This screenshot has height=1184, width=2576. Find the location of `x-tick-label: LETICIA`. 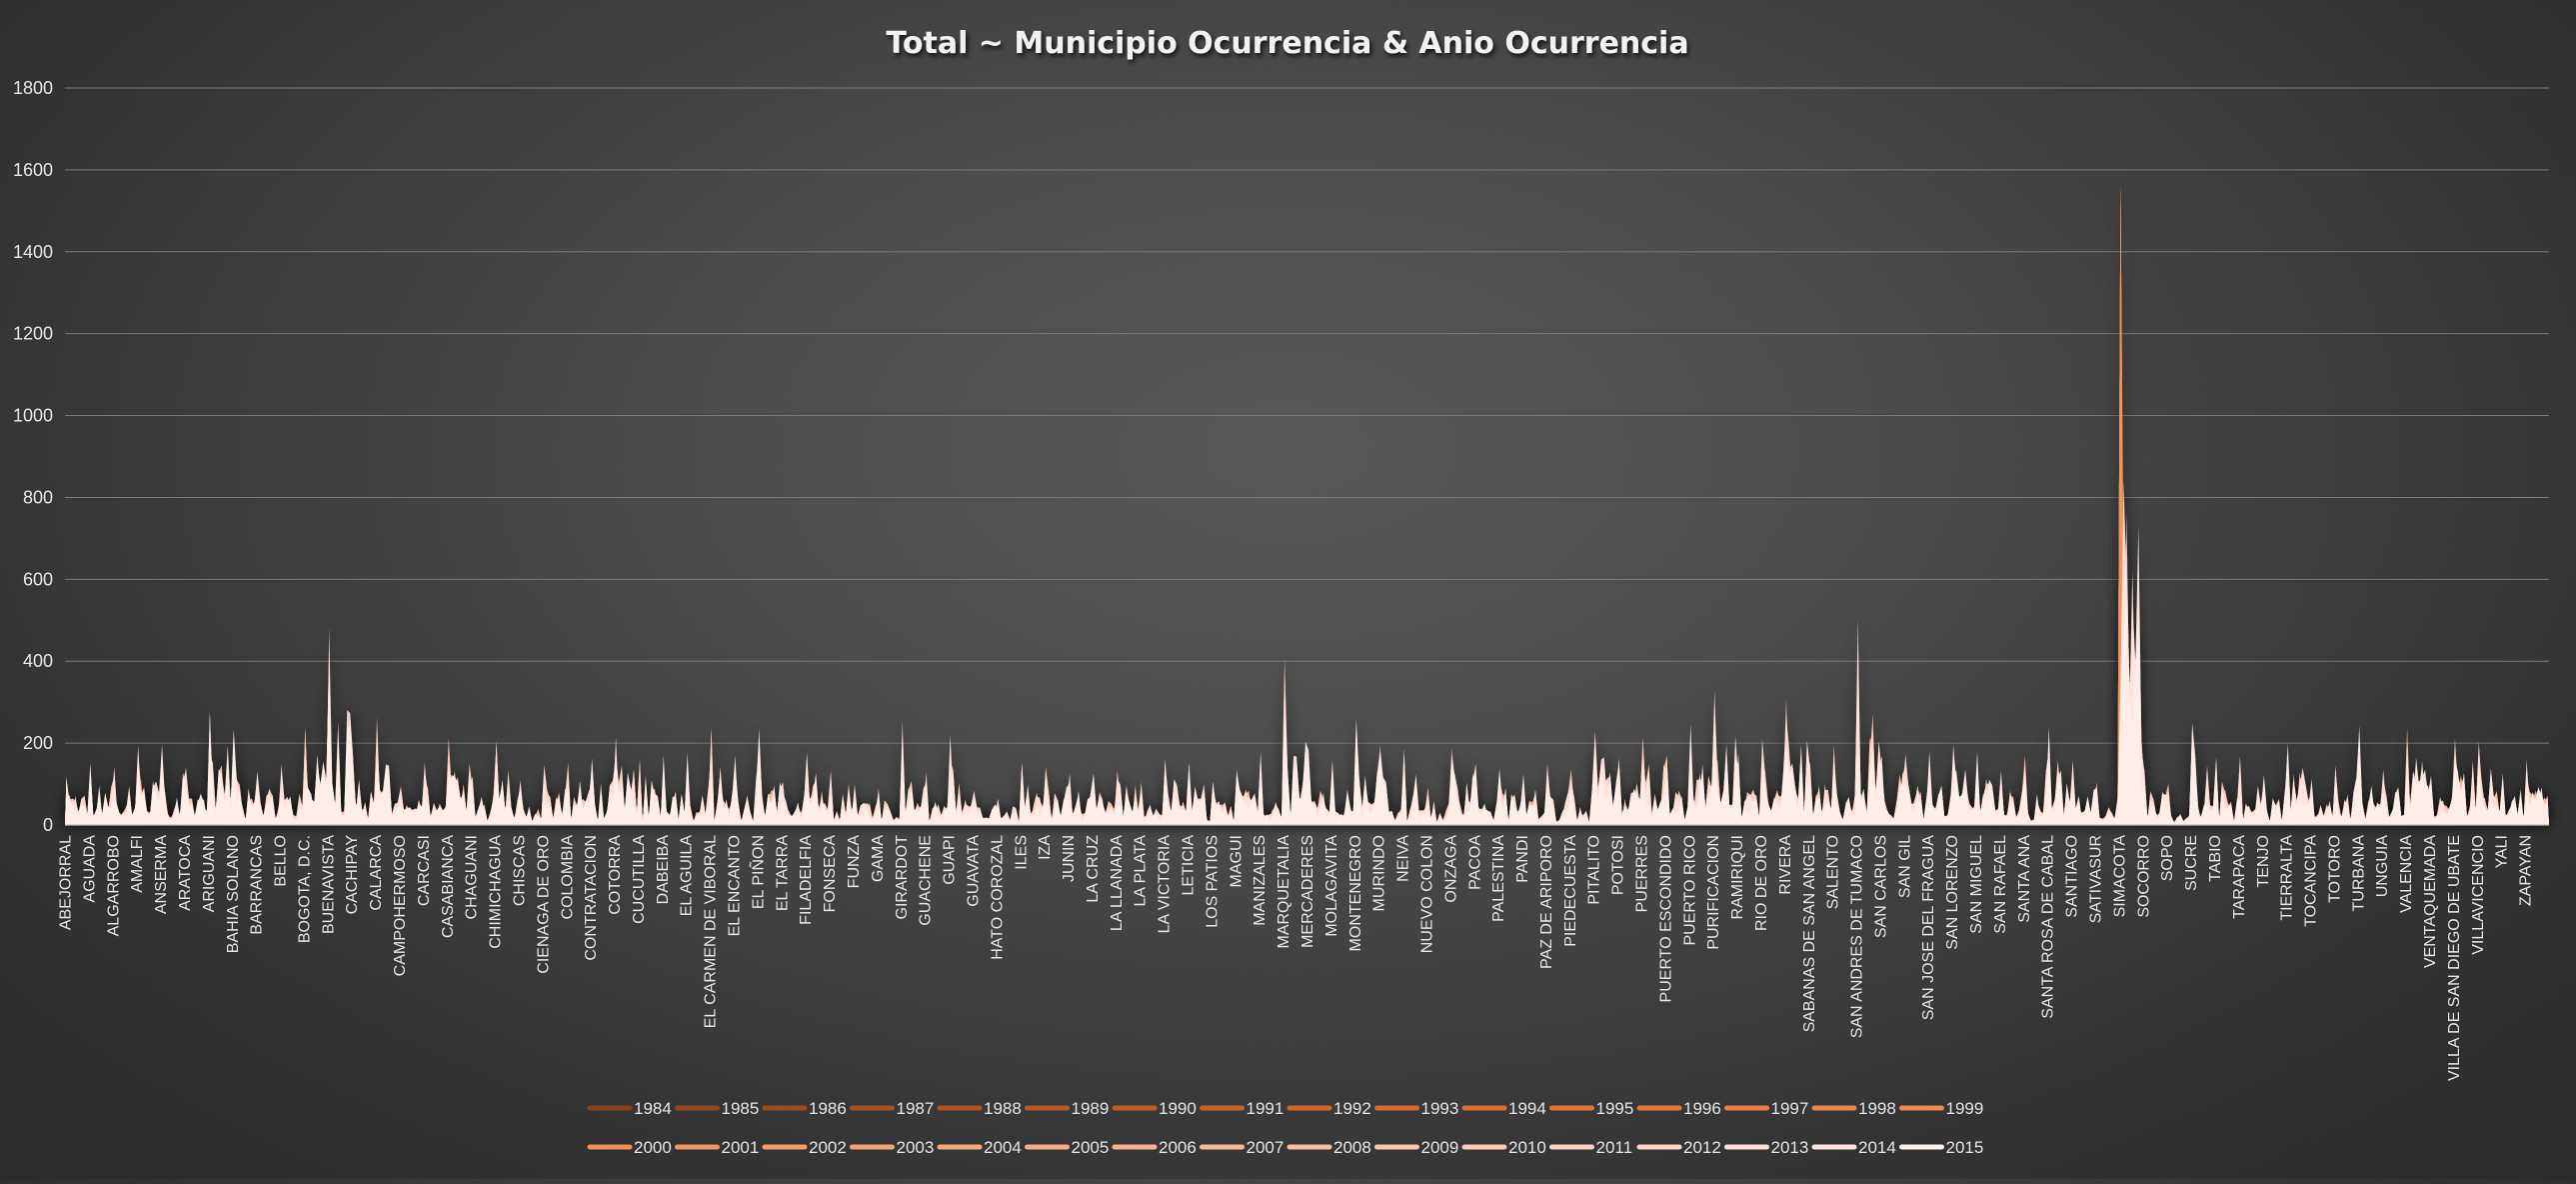

x-tick-label: LETICIA is located at coordinates (1189, 865).